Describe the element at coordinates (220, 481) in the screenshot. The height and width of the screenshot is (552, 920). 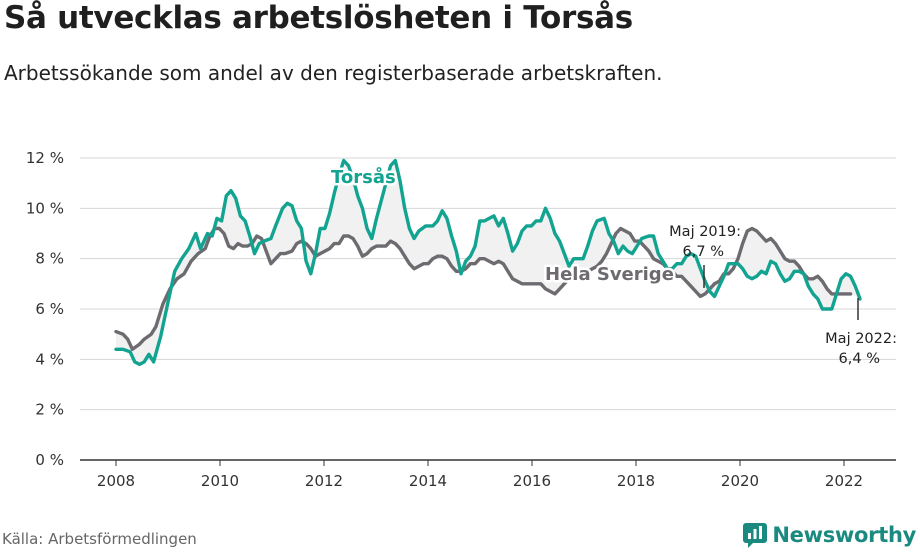
I see `x-tick-label: 2010` at that location.